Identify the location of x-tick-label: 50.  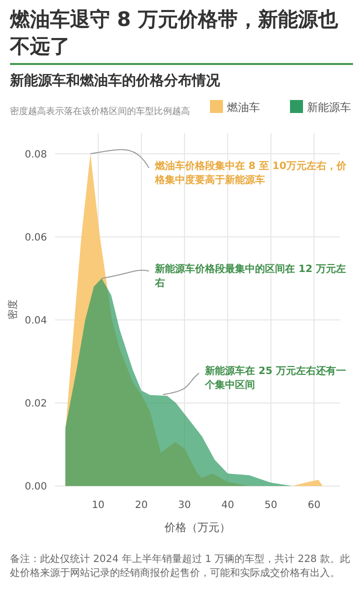
(271, 505).